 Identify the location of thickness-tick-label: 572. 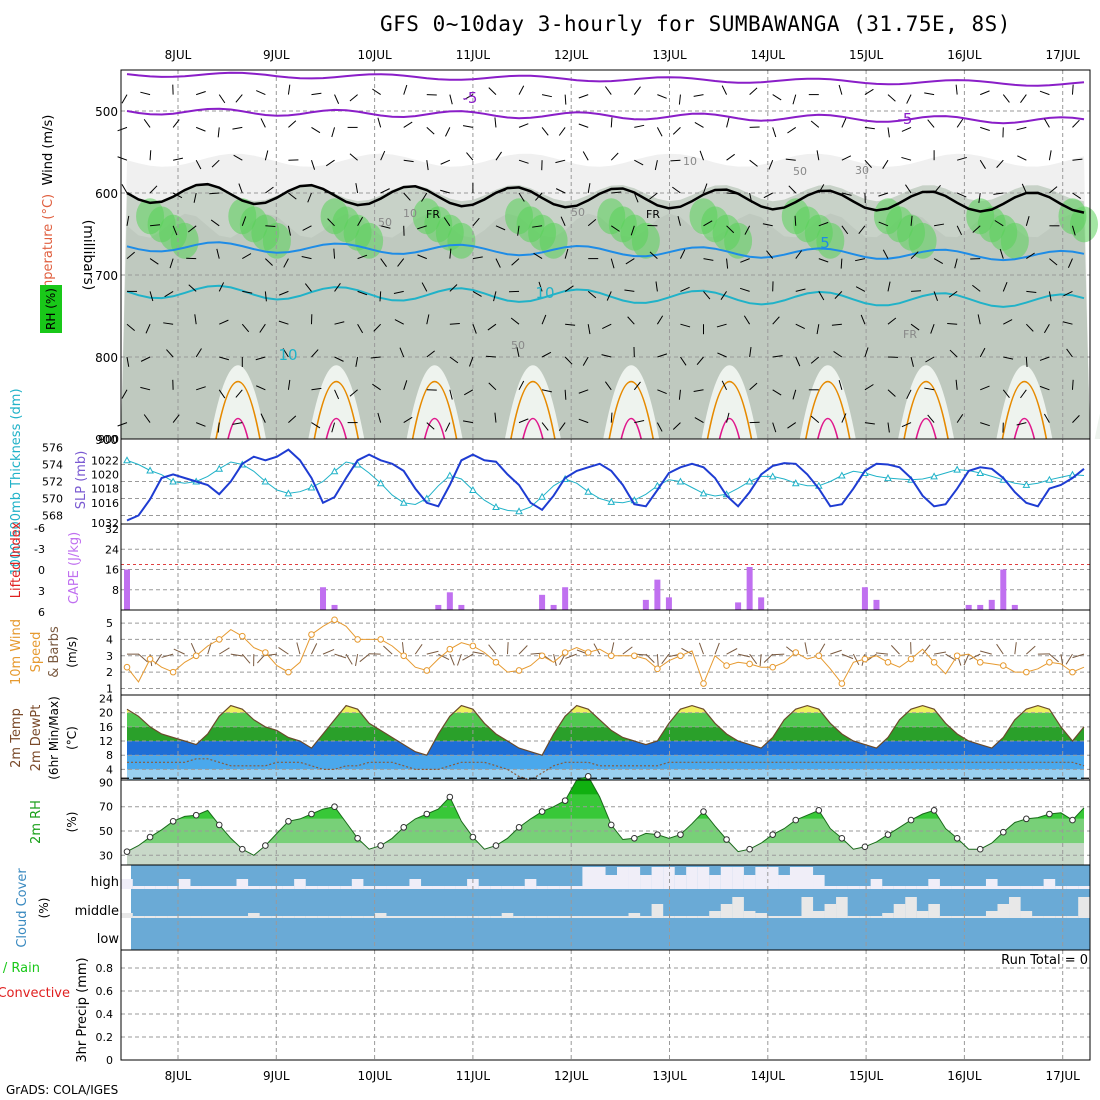
(52, 482).